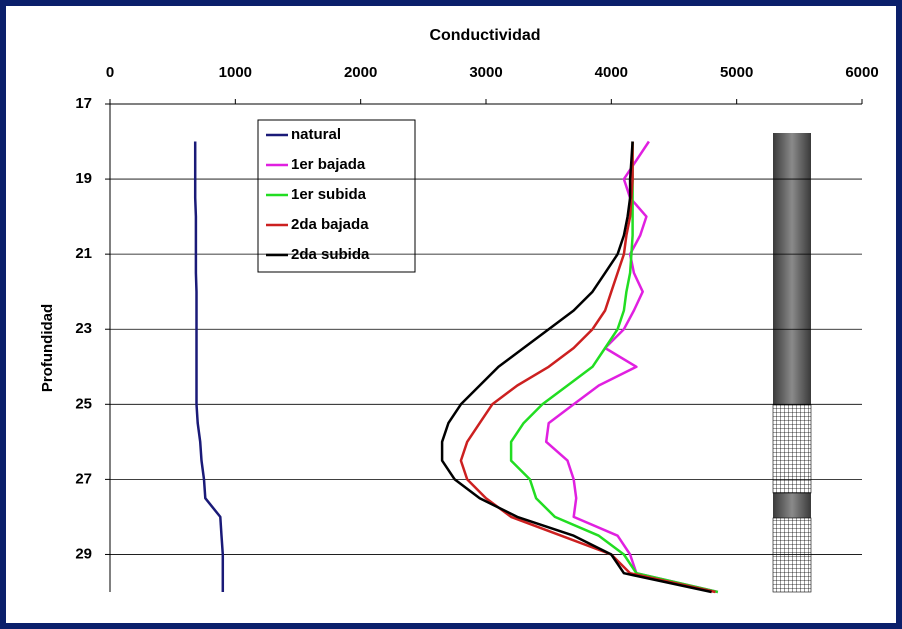 This screenshot has height=629, width=902. I want to click on y-tick-label: 19, so click(83, 178).